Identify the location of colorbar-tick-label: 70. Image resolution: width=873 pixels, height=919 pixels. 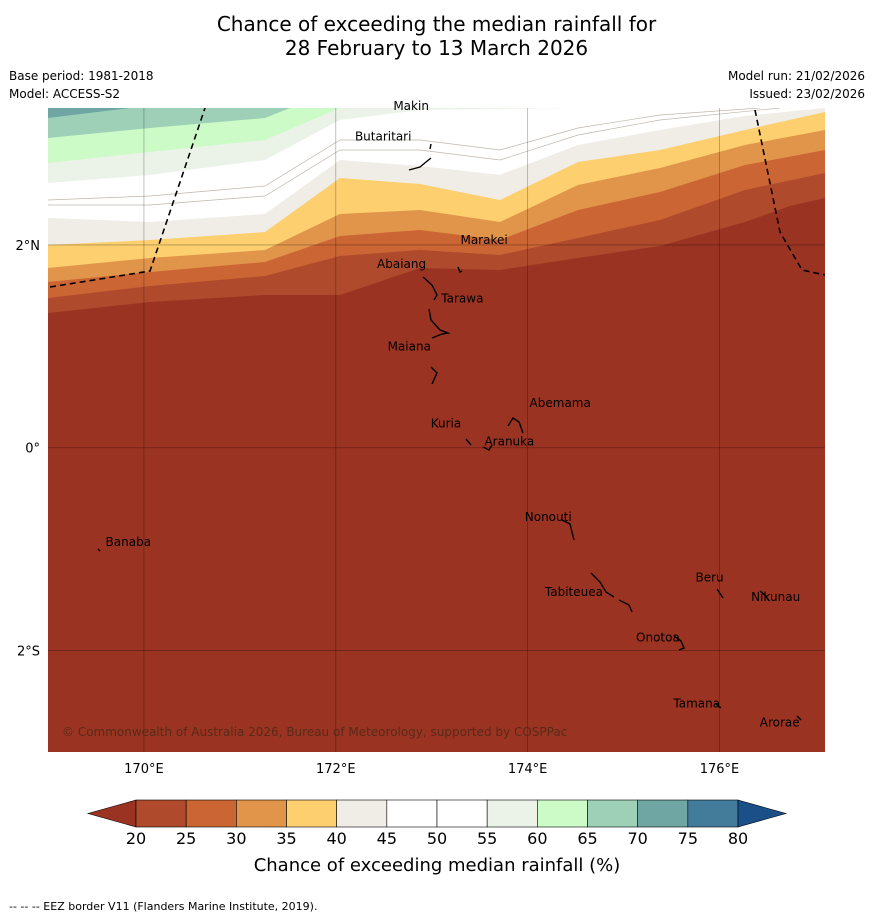
(637, 838).